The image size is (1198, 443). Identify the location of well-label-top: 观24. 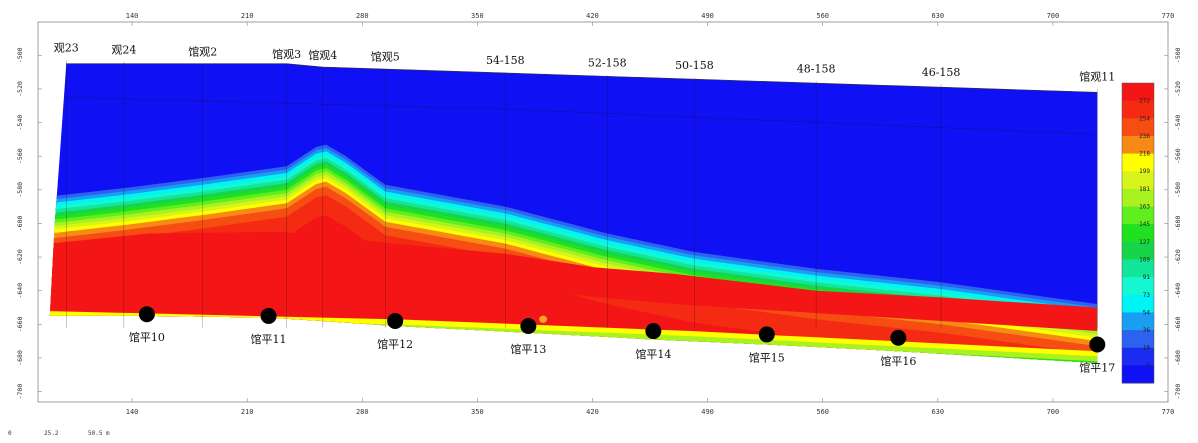
(123, 49).